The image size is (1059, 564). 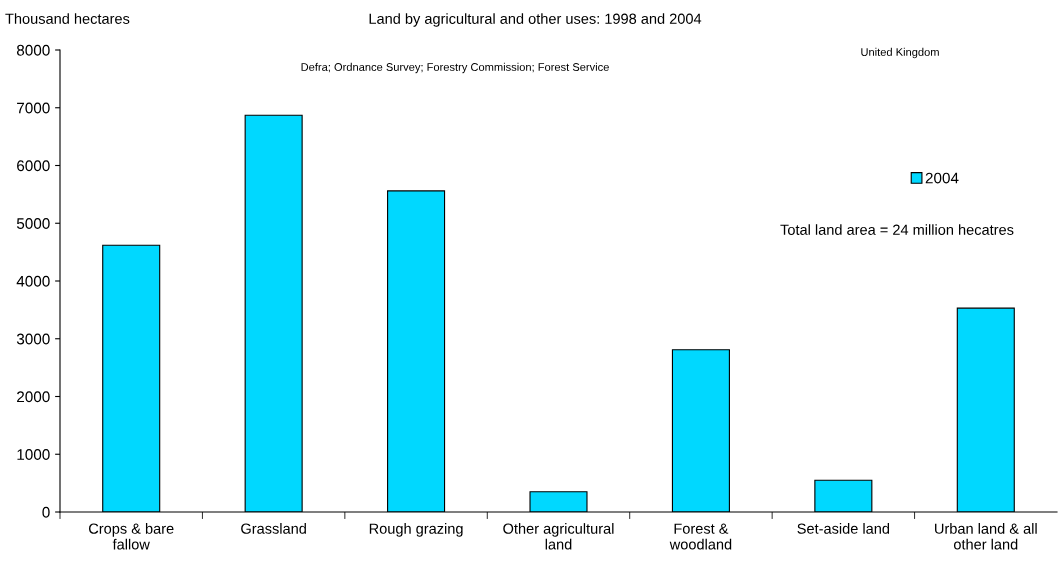 What do you see at coordinates (942, 178) in the screenshot?
I see `legend-label: 2004` at bounding box center [942, 178].